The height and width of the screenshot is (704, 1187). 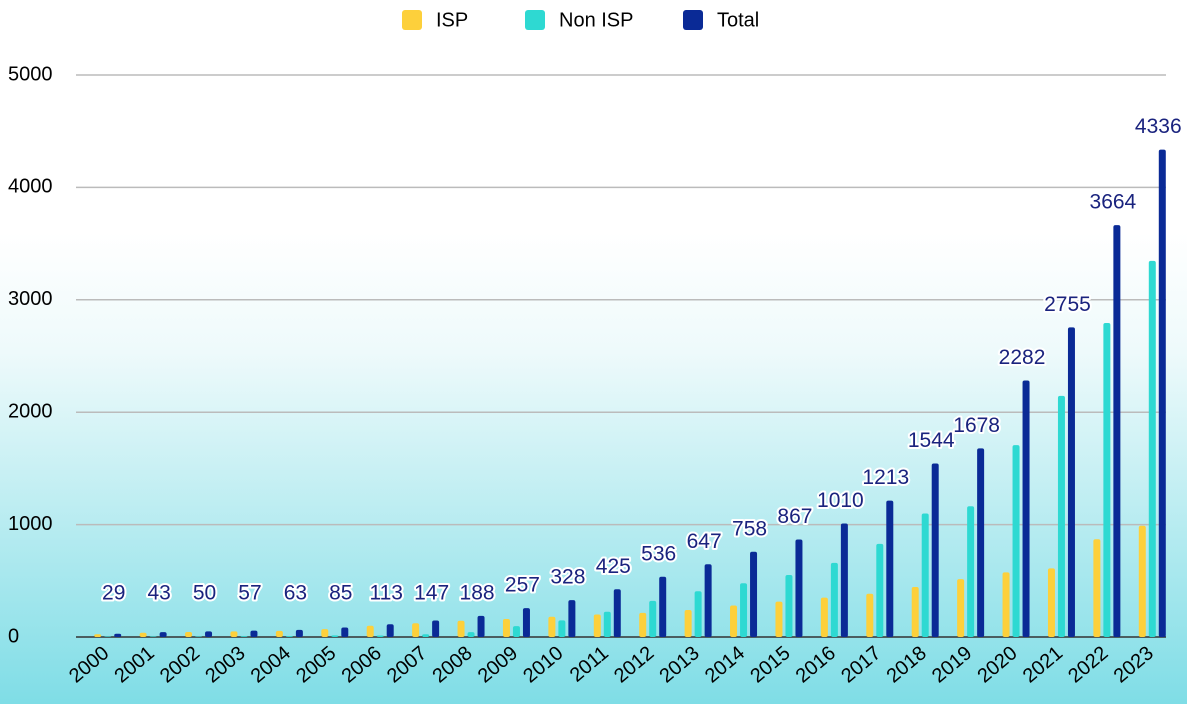 I want to click on value-label: 4336, so click(x=1158, y=126).